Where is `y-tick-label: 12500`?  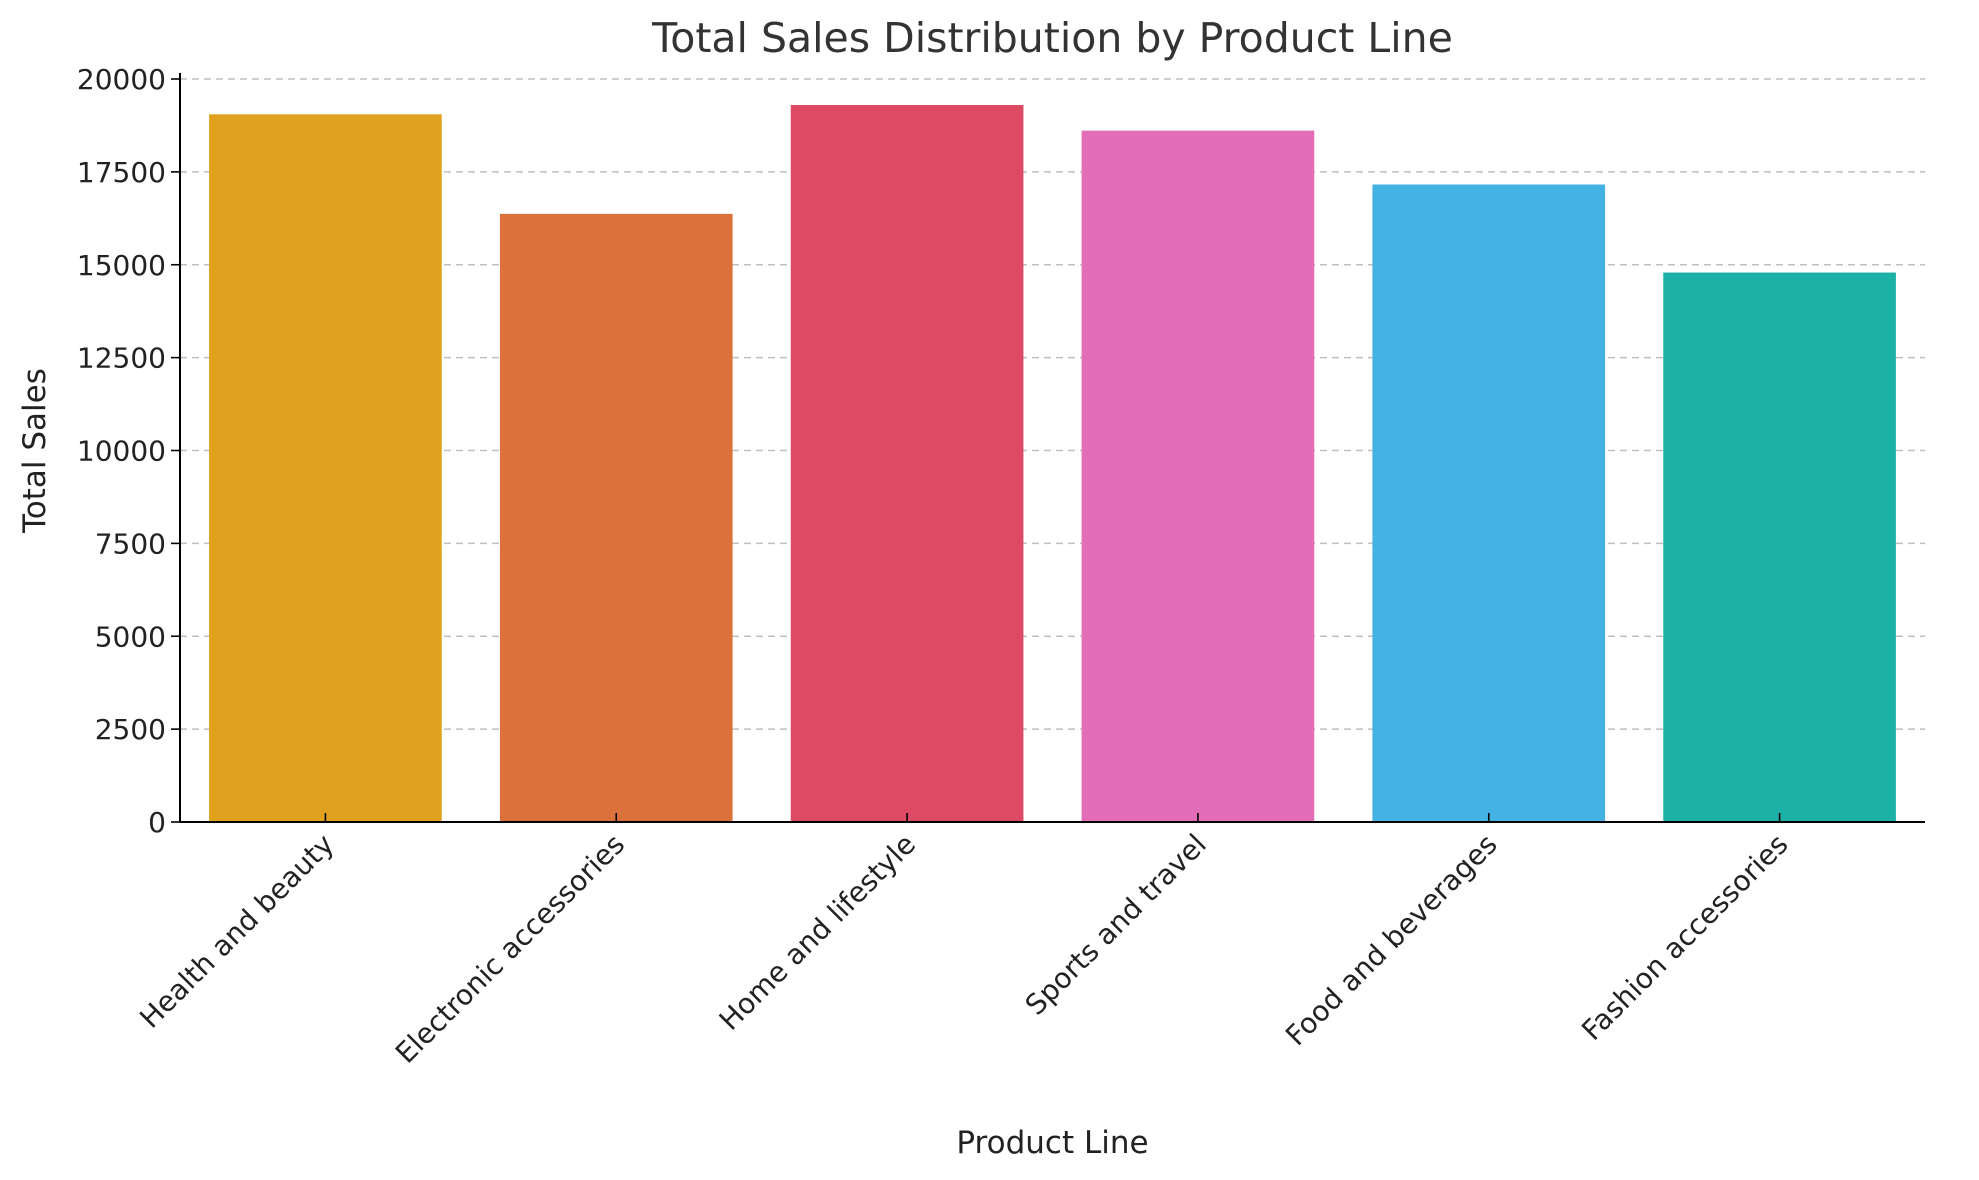 y-tick-label: 12500 is located at coordinates (121, 358).